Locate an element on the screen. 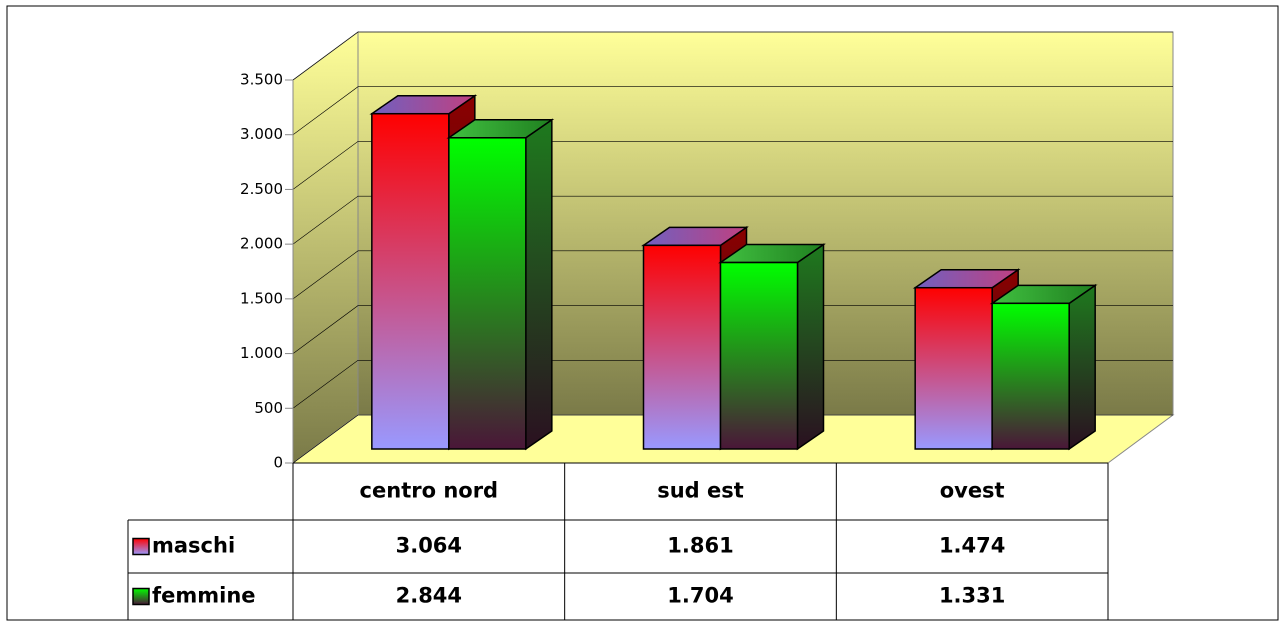 The image size is (1285, 633). value-label: 2.844 is located at coordinates (429, 596).